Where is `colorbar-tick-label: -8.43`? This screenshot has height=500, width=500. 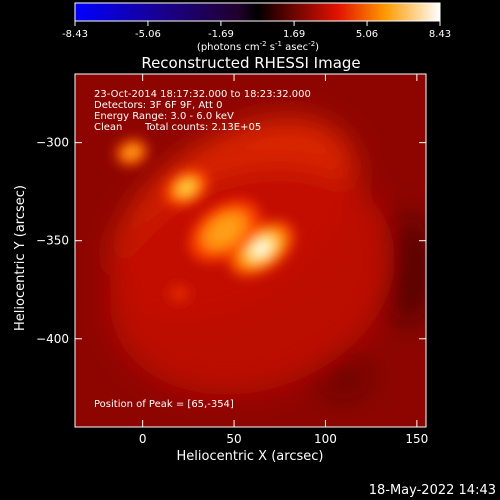
colorbar-tick-label: -8.43 is located at coordinates (75, 34).